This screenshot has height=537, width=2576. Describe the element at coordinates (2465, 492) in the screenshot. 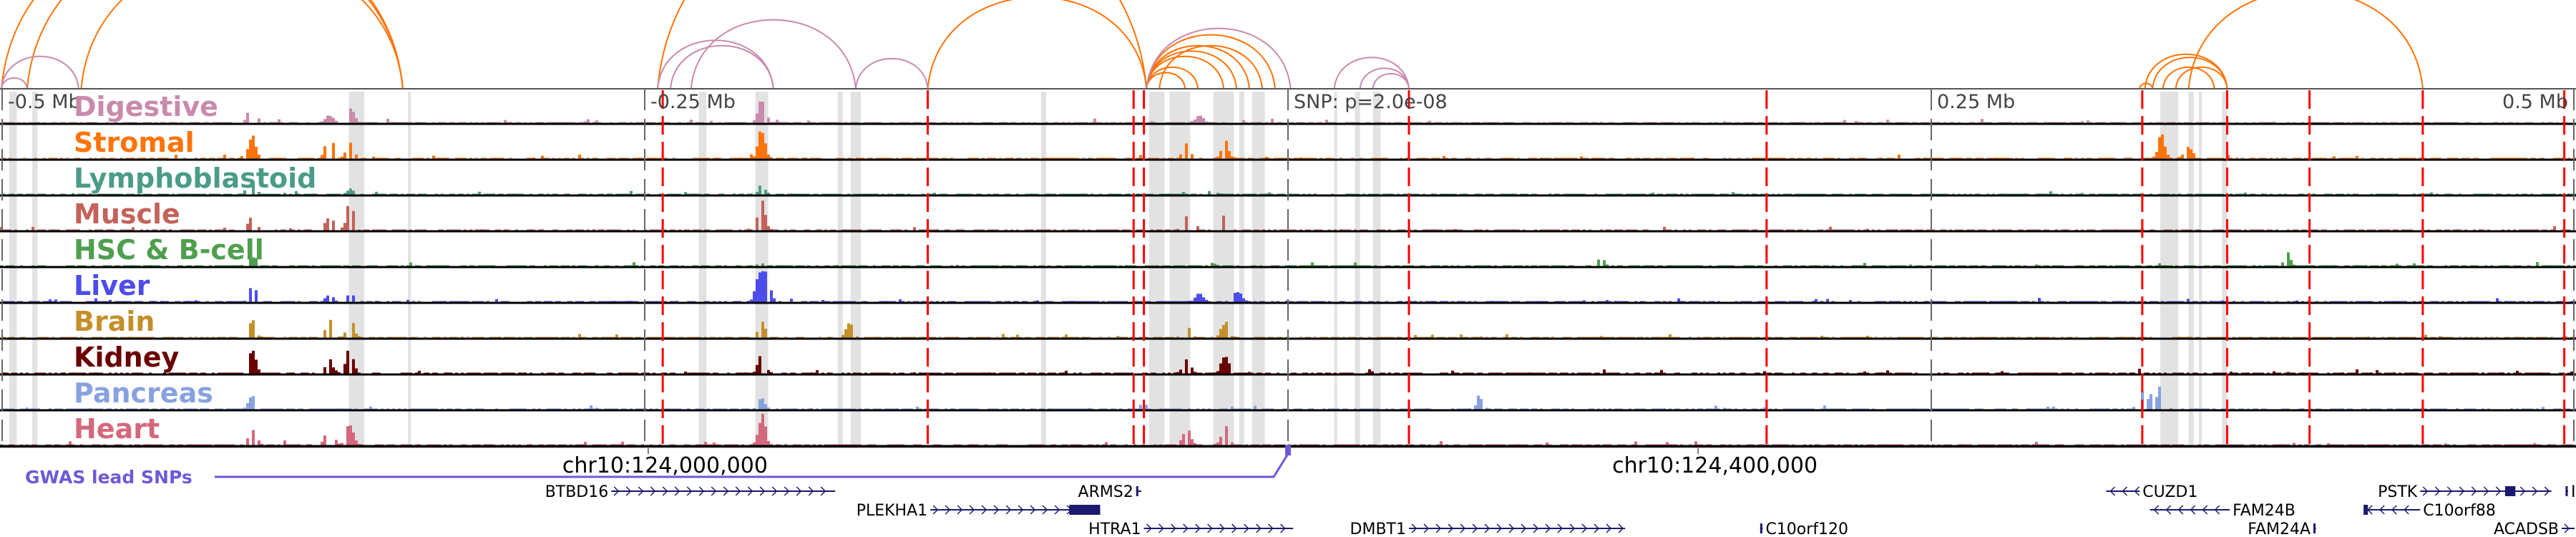

I see `gene-pstk: PSTK` at that location.